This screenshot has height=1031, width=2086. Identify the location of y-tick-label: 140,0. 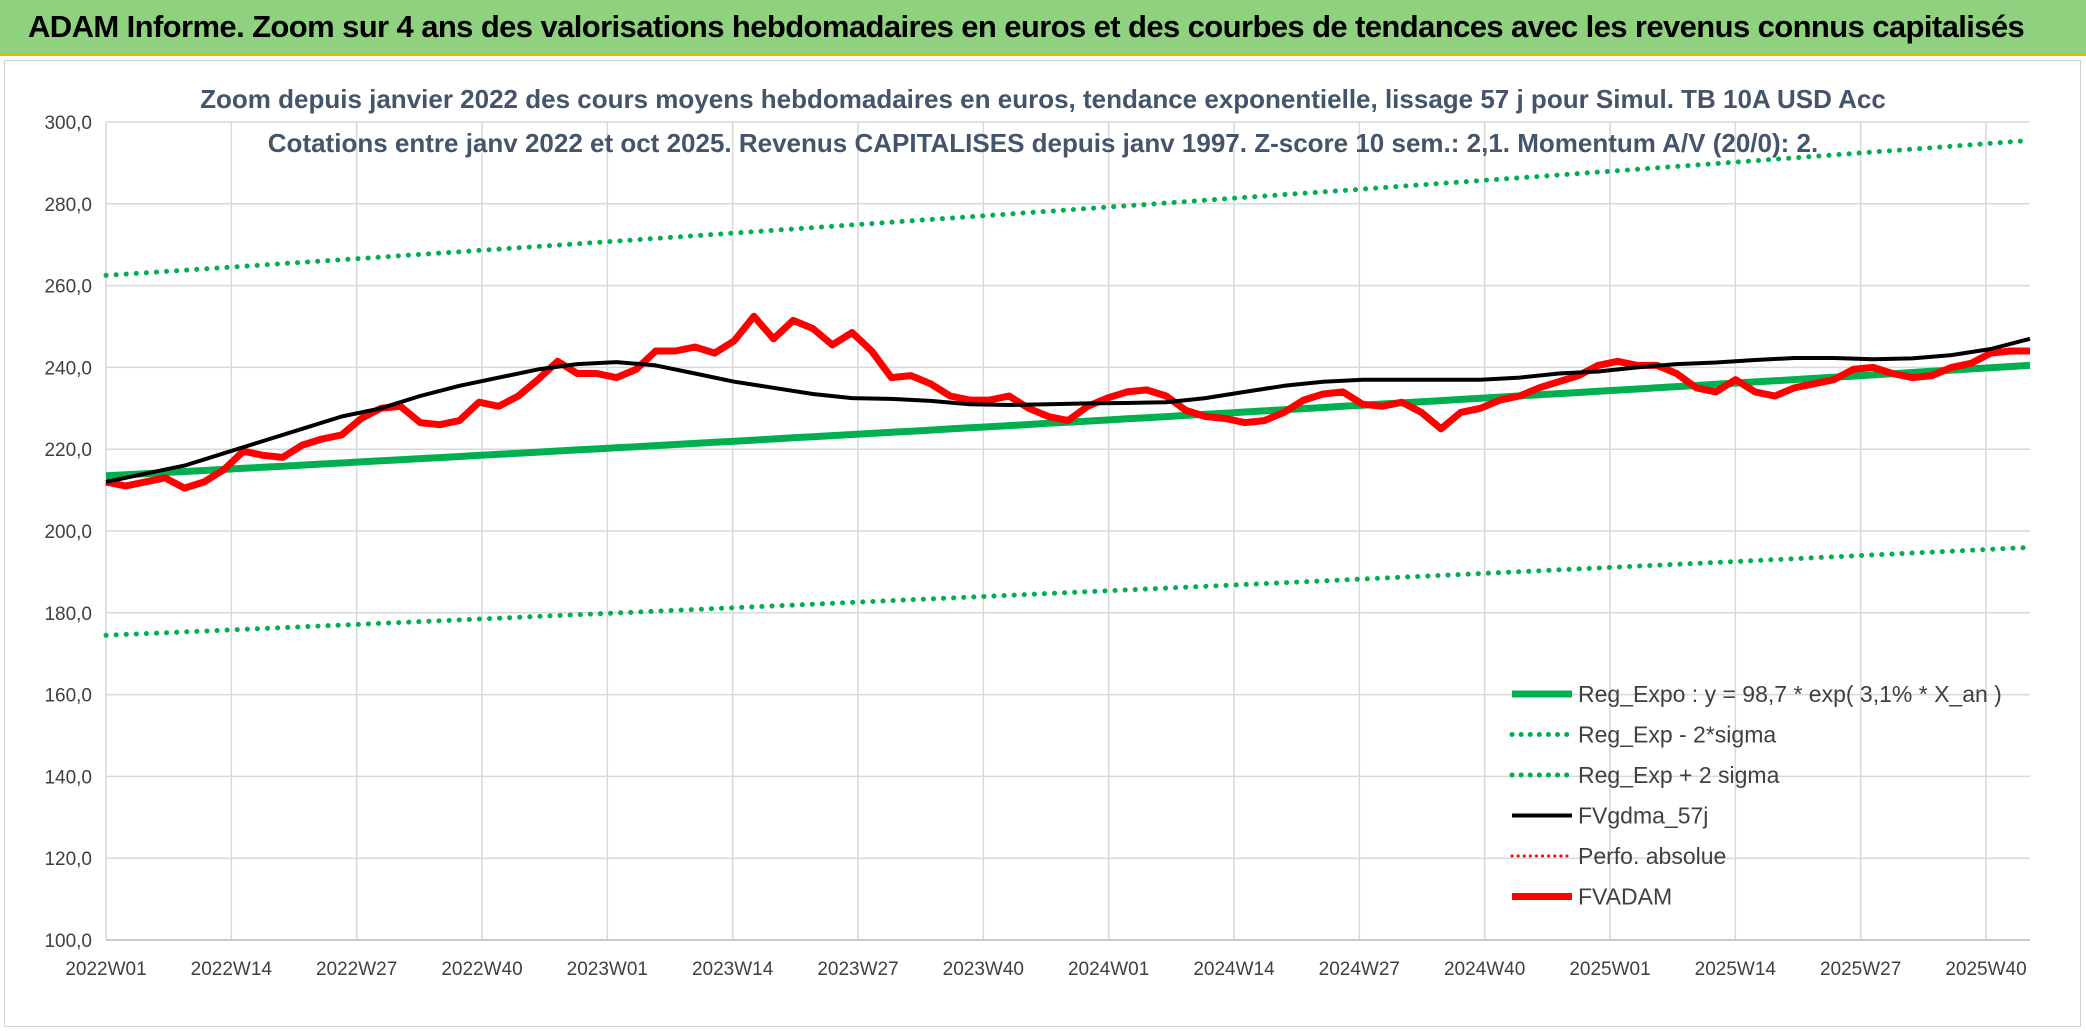
(68, 777).